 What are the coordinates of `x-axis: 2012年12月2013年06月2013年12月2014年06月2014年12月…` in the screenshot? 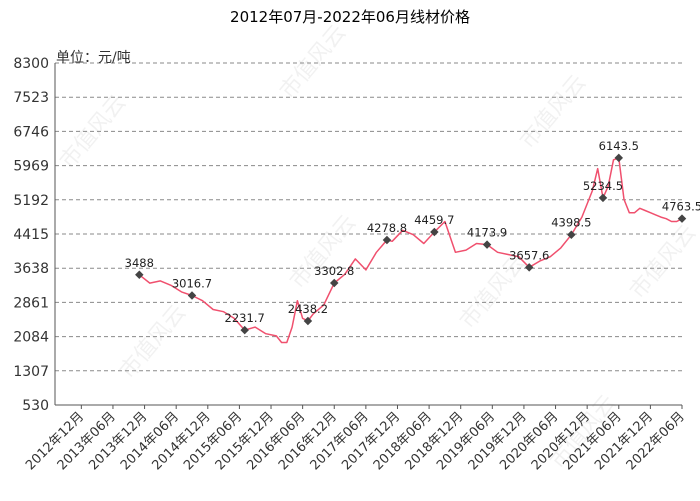 It's located at (355, 439).